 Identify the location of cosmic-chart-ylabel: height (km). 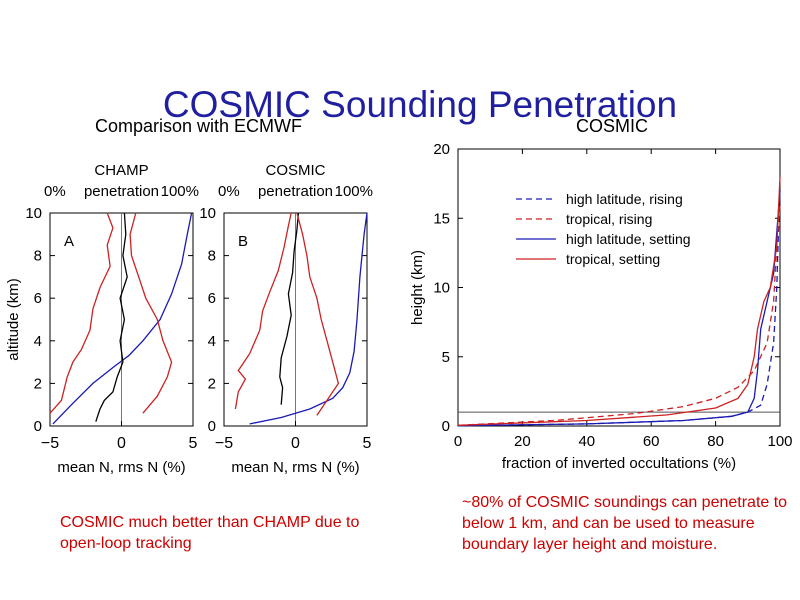
(417, 287).